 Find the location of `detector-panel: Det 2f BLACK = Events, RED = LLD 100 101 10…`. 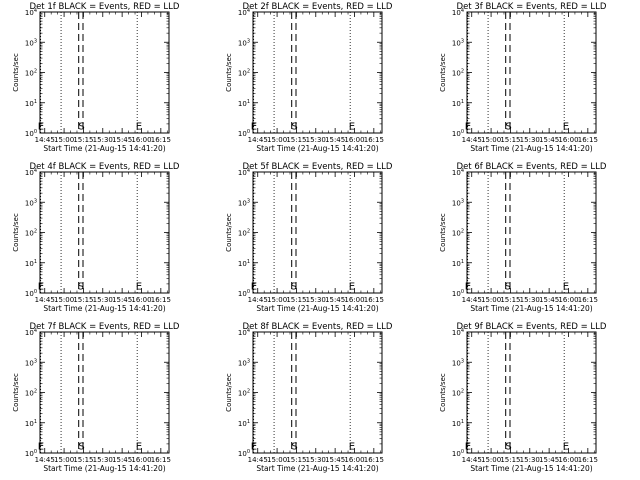

detector-panel: Det 2f BLACK = Events, RED = LLD 100 101 10… is located at coordinates (309, 77).